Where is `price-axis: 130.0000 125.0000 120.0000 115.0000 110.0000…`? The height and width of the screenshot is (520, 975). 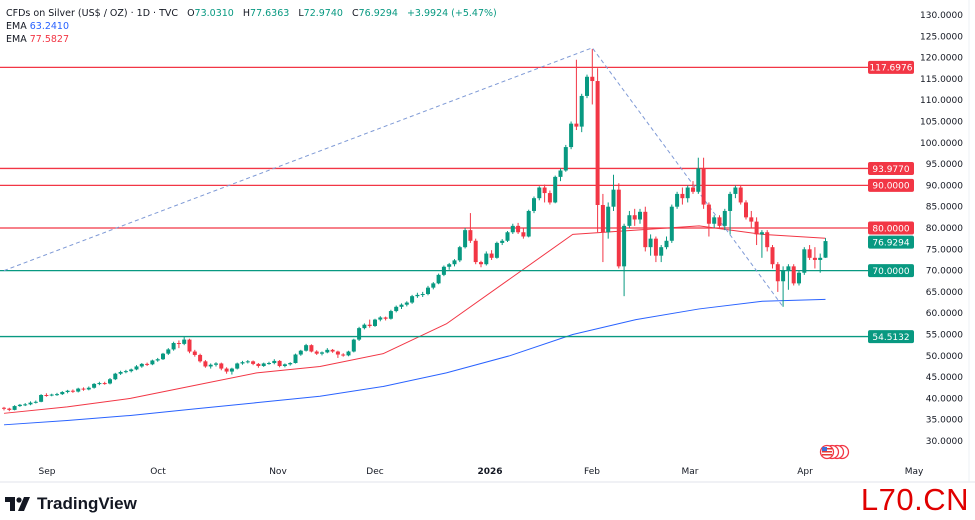 price-axis: 130.0000 125.0000 120.0000 115.0000 110.0000… is located at coordinates (941, 229).